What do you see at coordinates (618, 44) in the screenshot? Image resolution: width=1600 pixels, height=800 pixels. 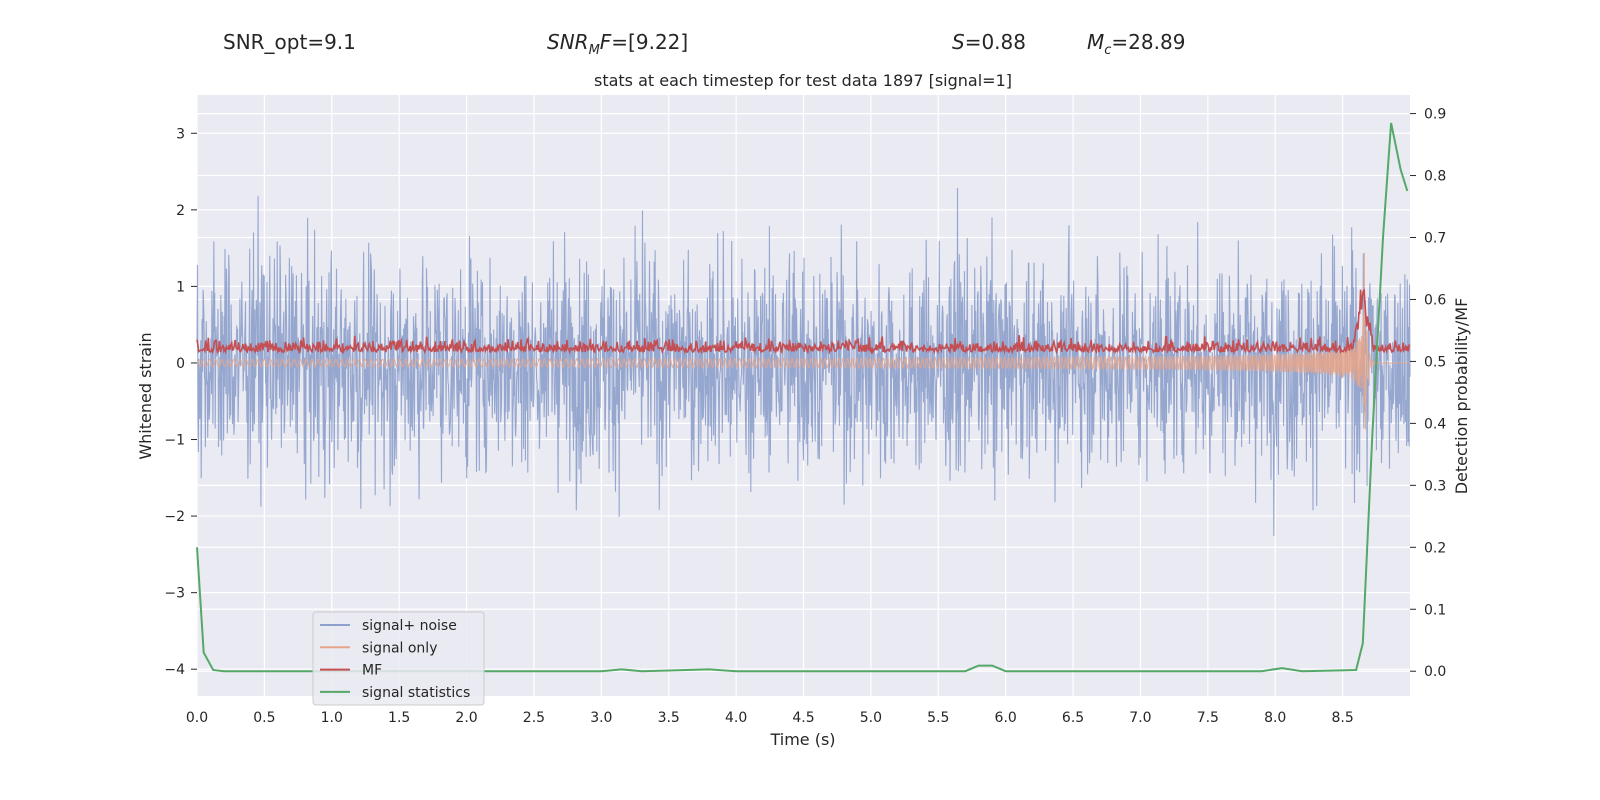 I see `snr-mf-label: SNRMF=[9.22]` at bounding box center [618, 44].